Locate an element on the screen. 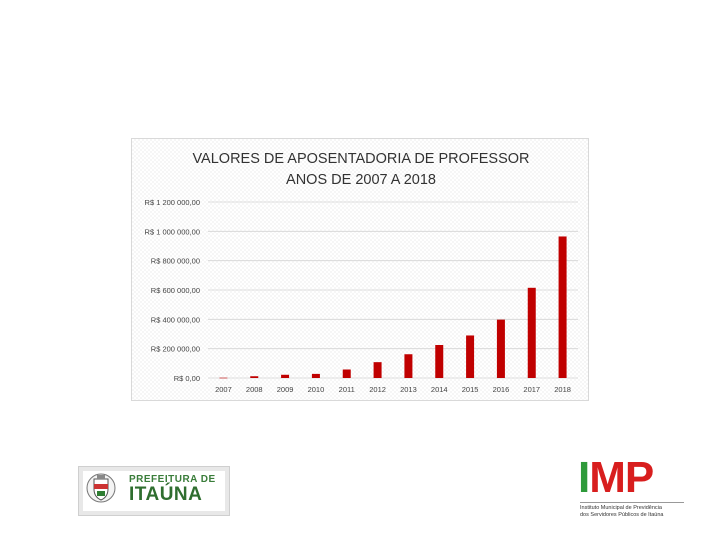 This screenshot has height=540, width=720. x-tick-label: 2007 is located at coordinates (223, 389).